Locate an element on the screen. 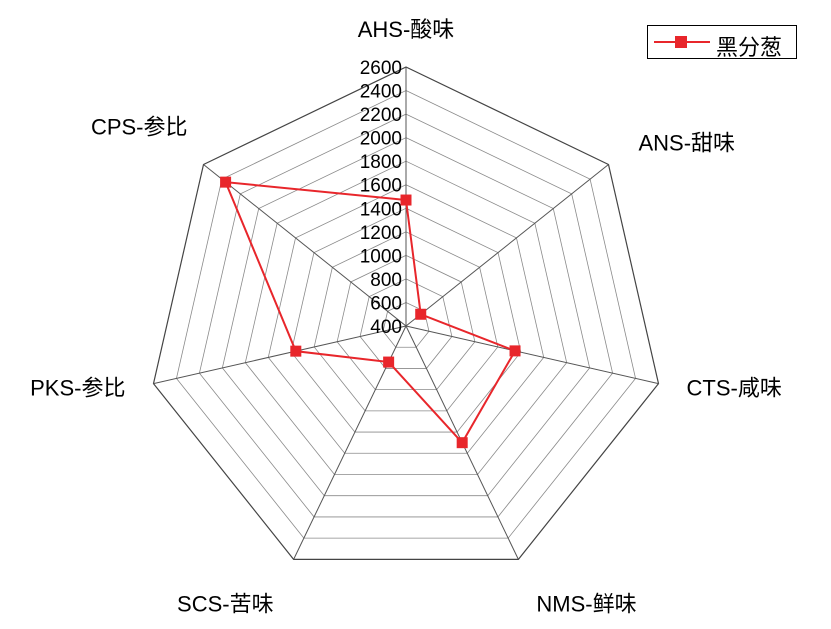 Image resolution: width=831 pixels, height=629 pixels. tick-label: 2600 is located at coordinates (381, 68).